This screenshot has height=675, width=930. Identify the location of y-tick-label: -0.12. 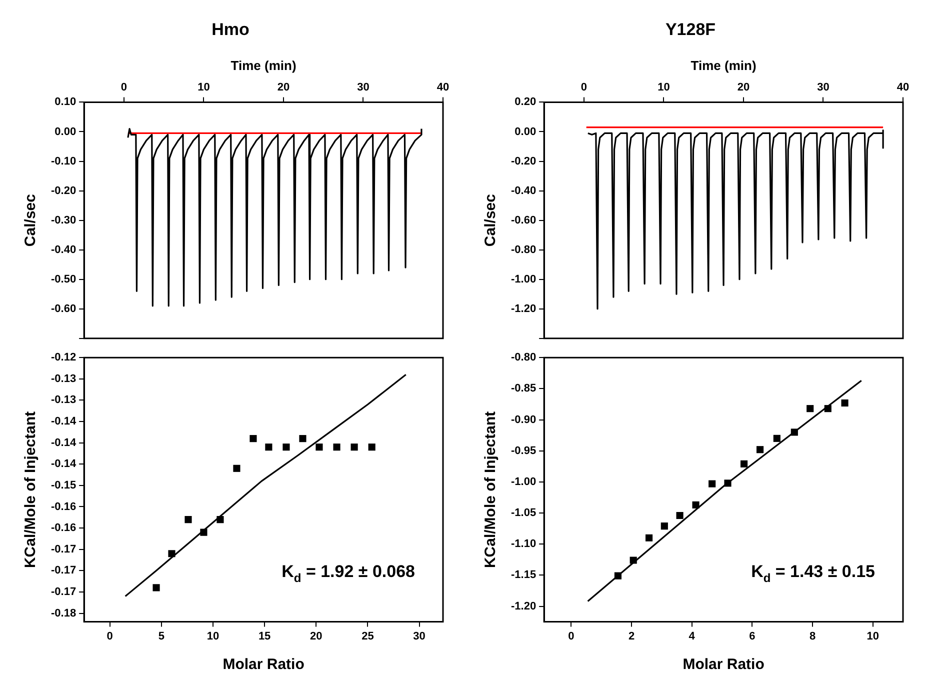
(63, 358).